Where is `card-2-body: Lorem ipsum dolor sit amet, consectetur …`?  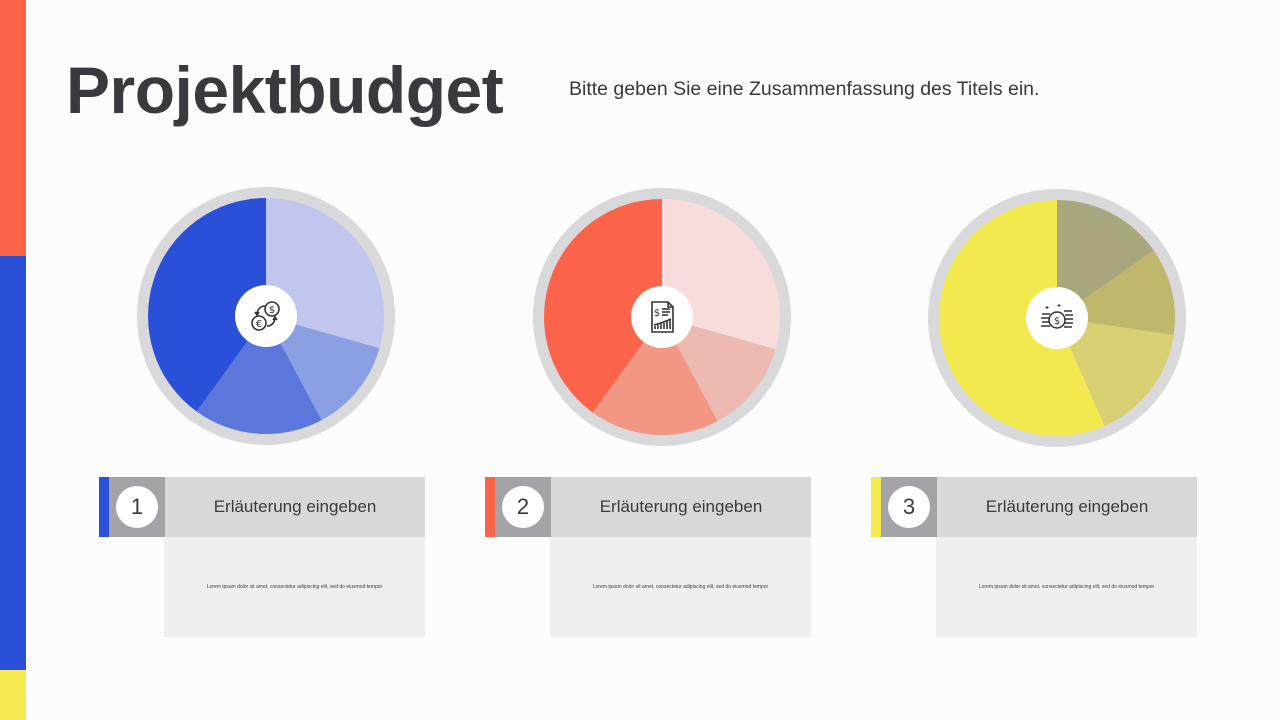 card-2-body: Lorem ipsum dolor sit amet, consectetur … is located at coordinates (680, 587).